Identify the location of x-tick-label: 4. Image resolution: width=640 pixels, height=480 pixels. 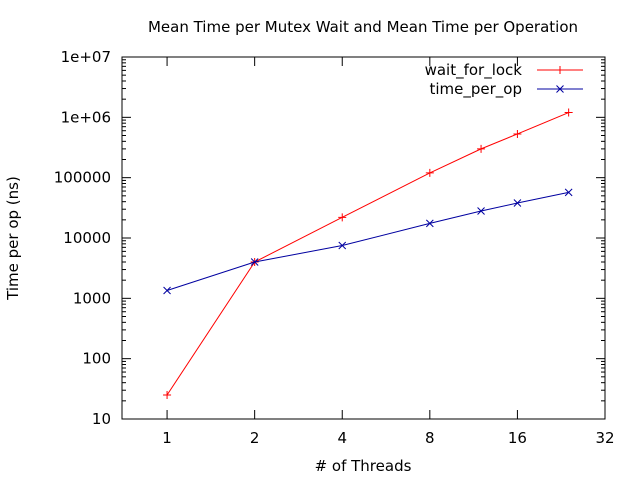
(342, 438).